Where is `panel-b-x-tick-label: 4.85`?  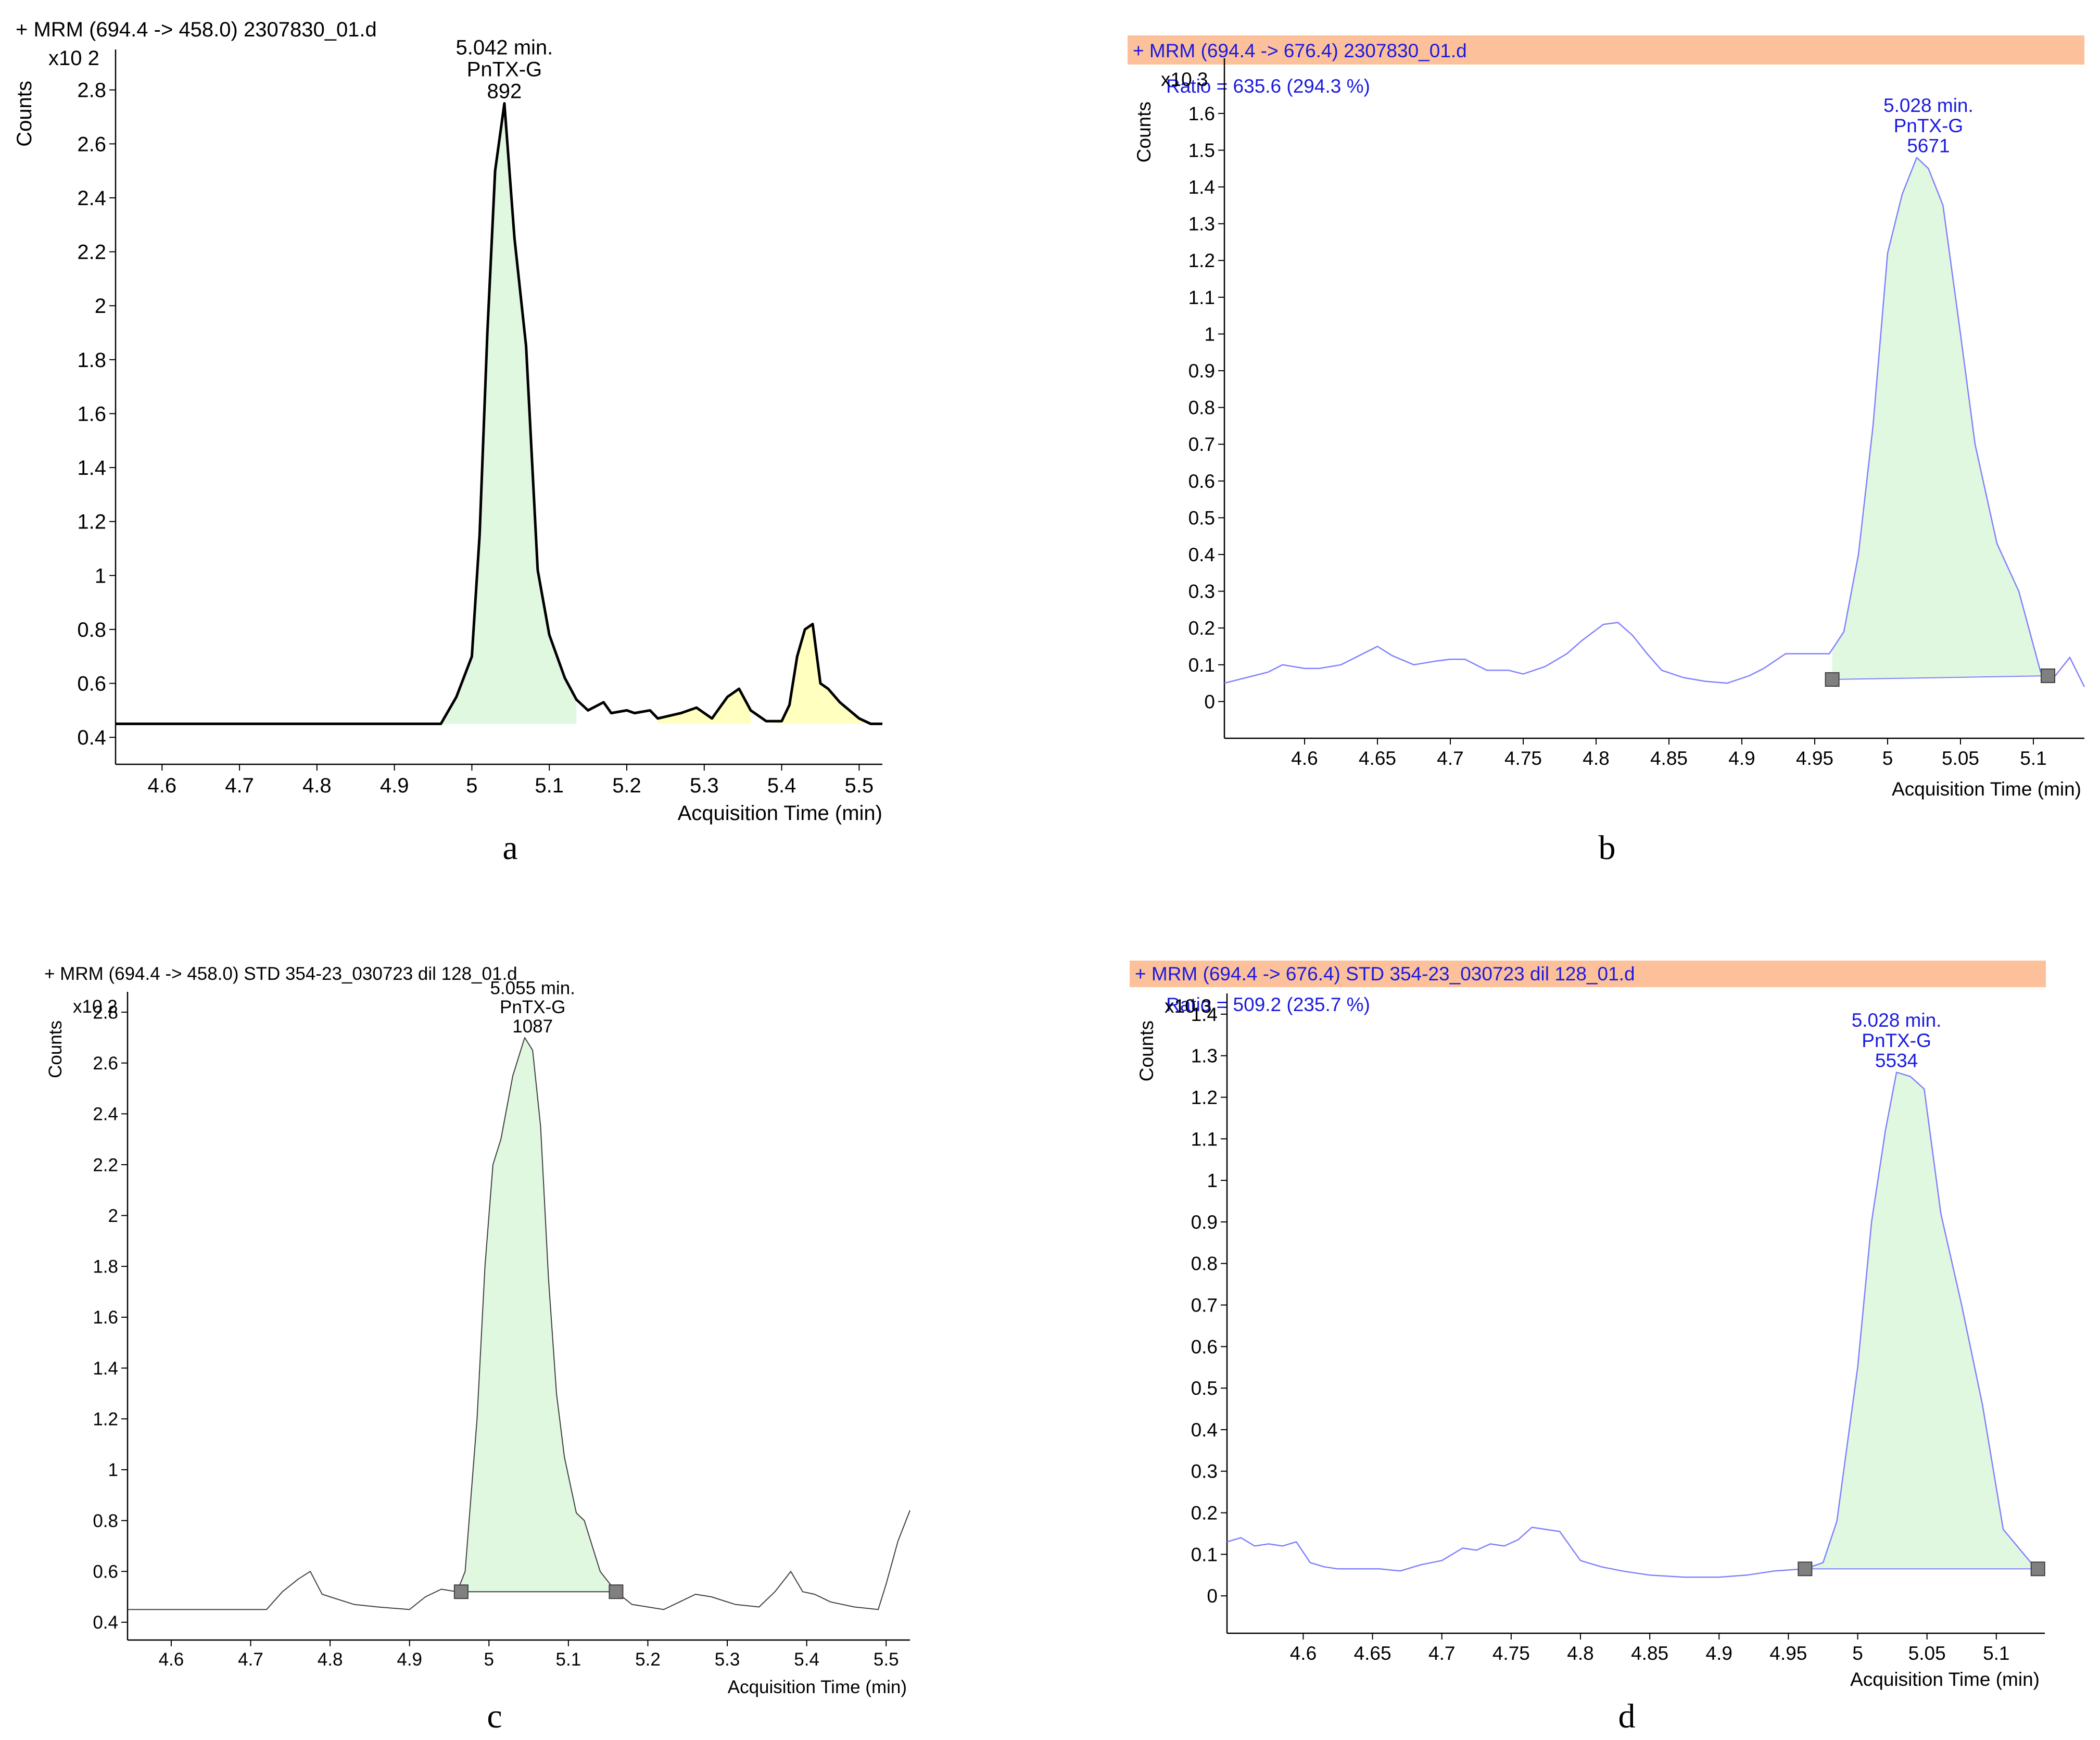 panel-b-x-tick-label: 4.85 is located at coordinates (1669, 758).